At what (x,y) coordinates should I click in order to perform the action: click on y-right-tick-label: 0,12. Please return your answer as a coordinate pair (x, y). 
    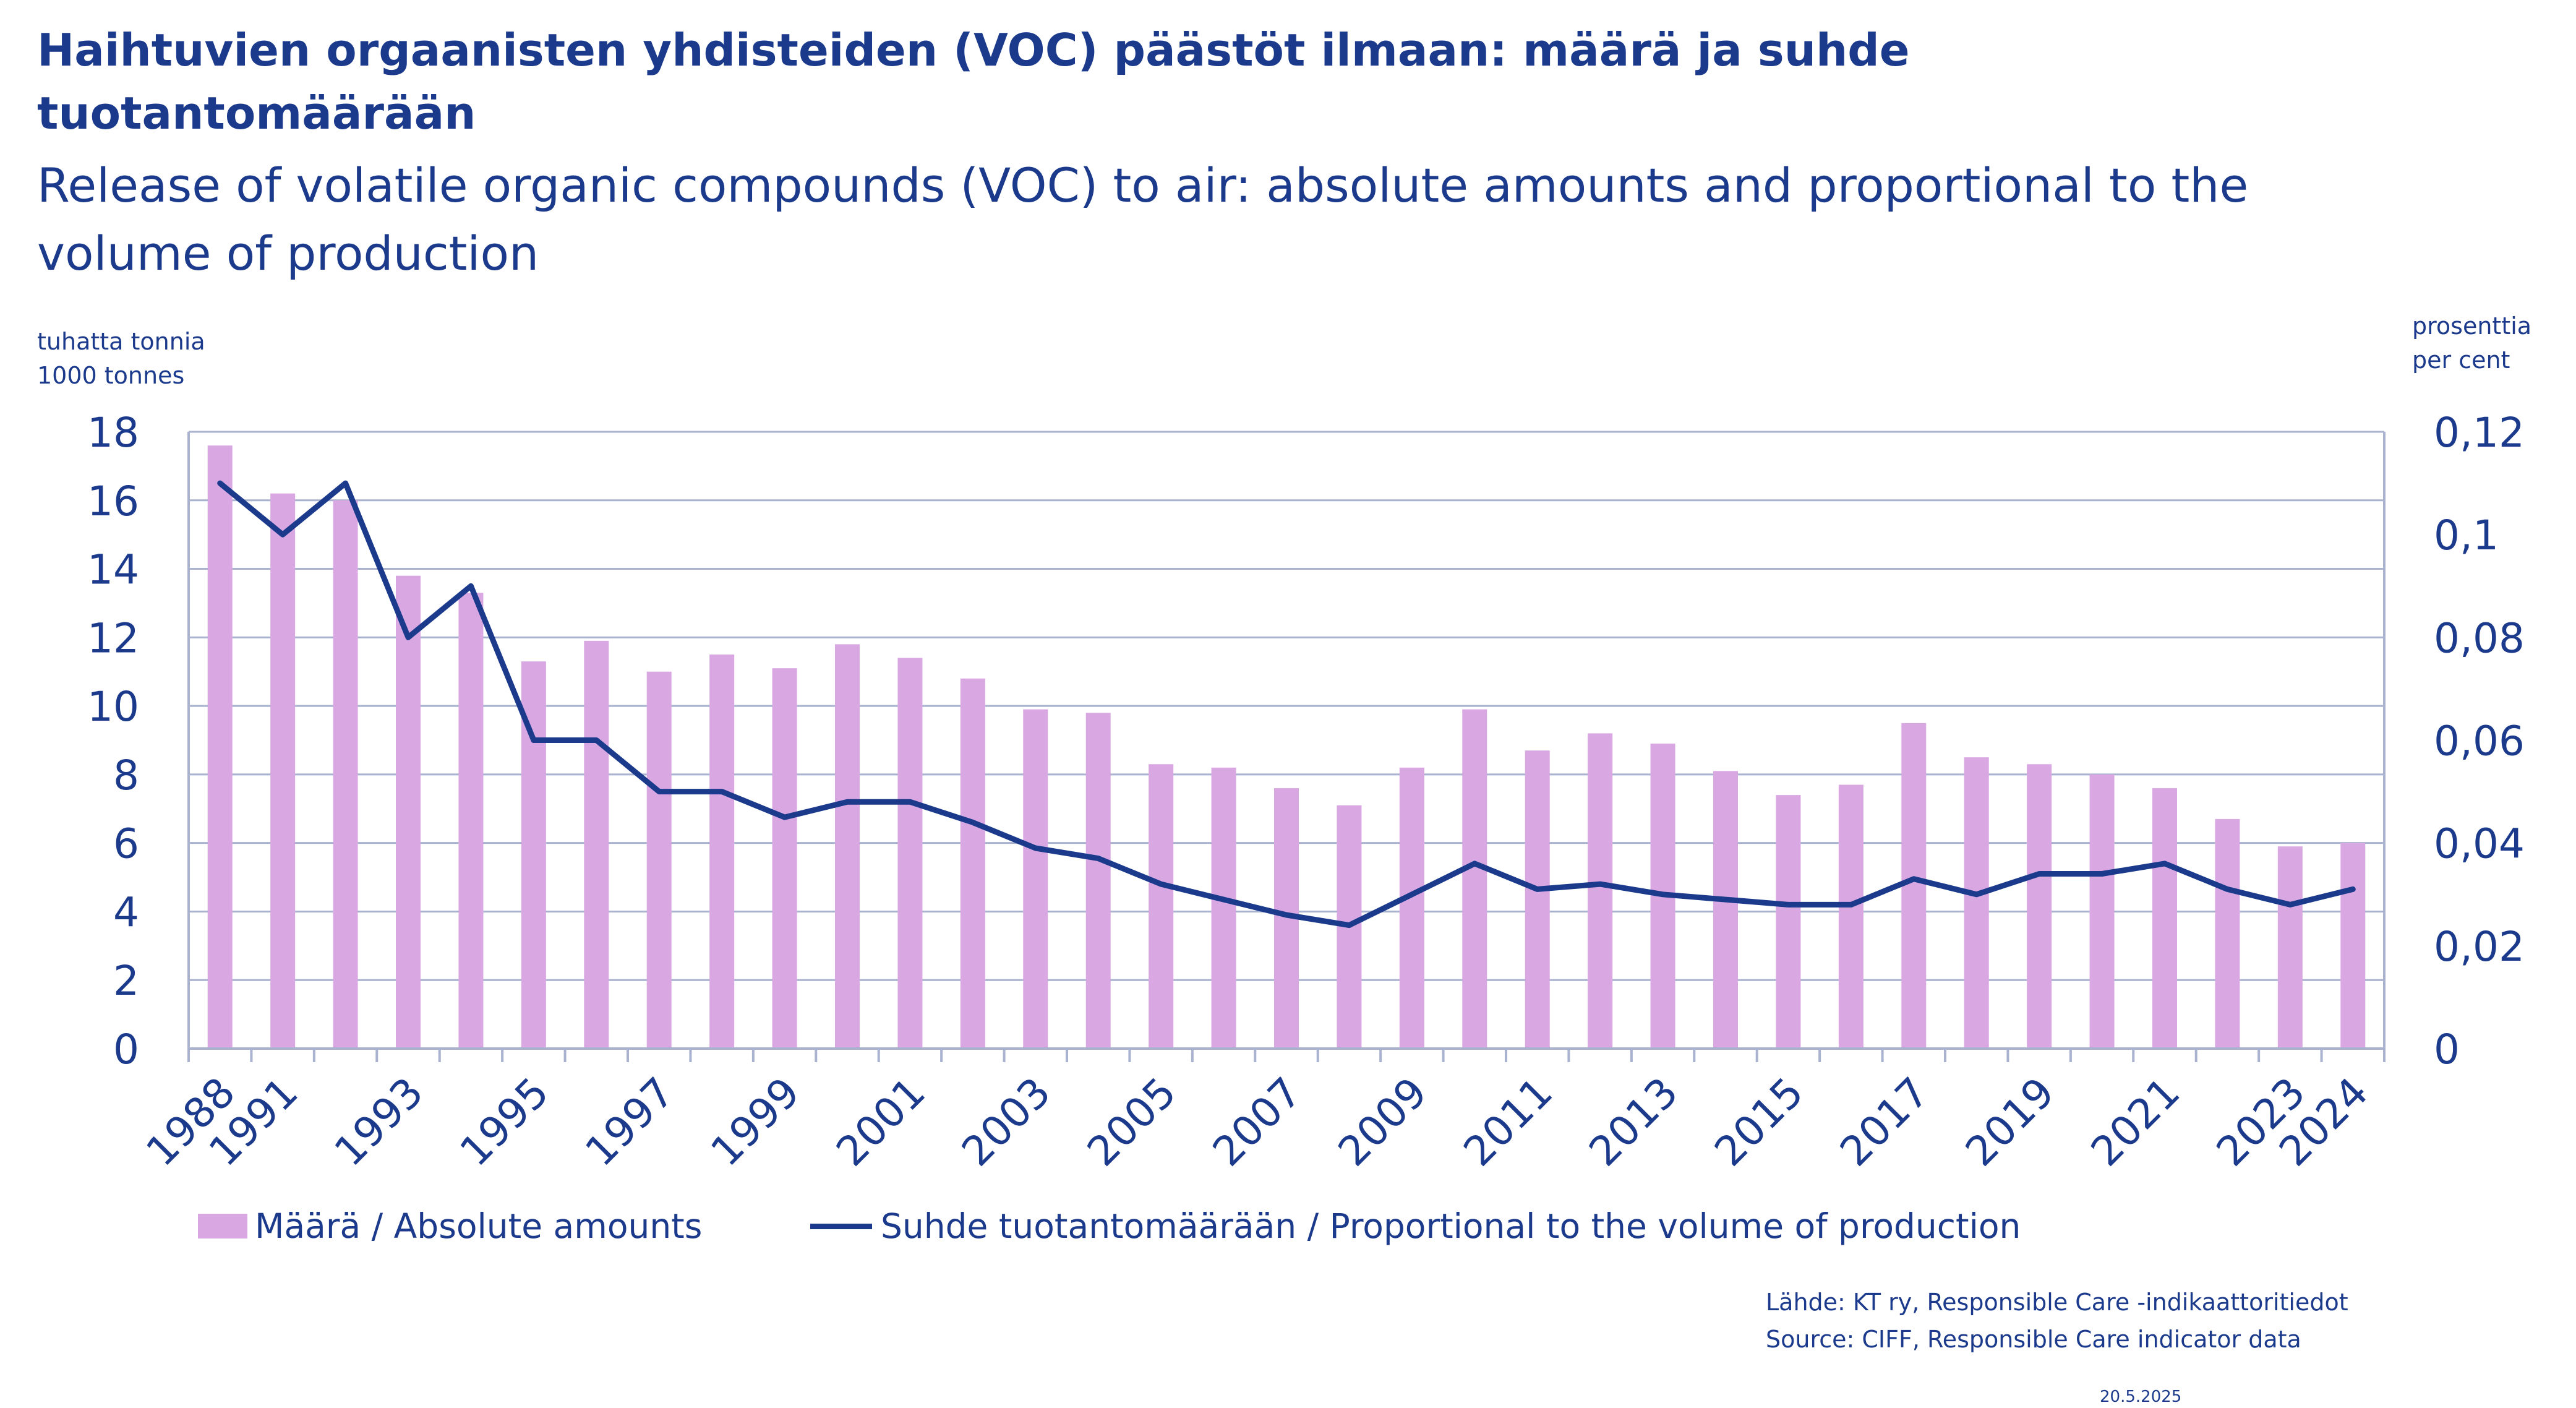
    Looking at the image, I should click on (2479, 433).